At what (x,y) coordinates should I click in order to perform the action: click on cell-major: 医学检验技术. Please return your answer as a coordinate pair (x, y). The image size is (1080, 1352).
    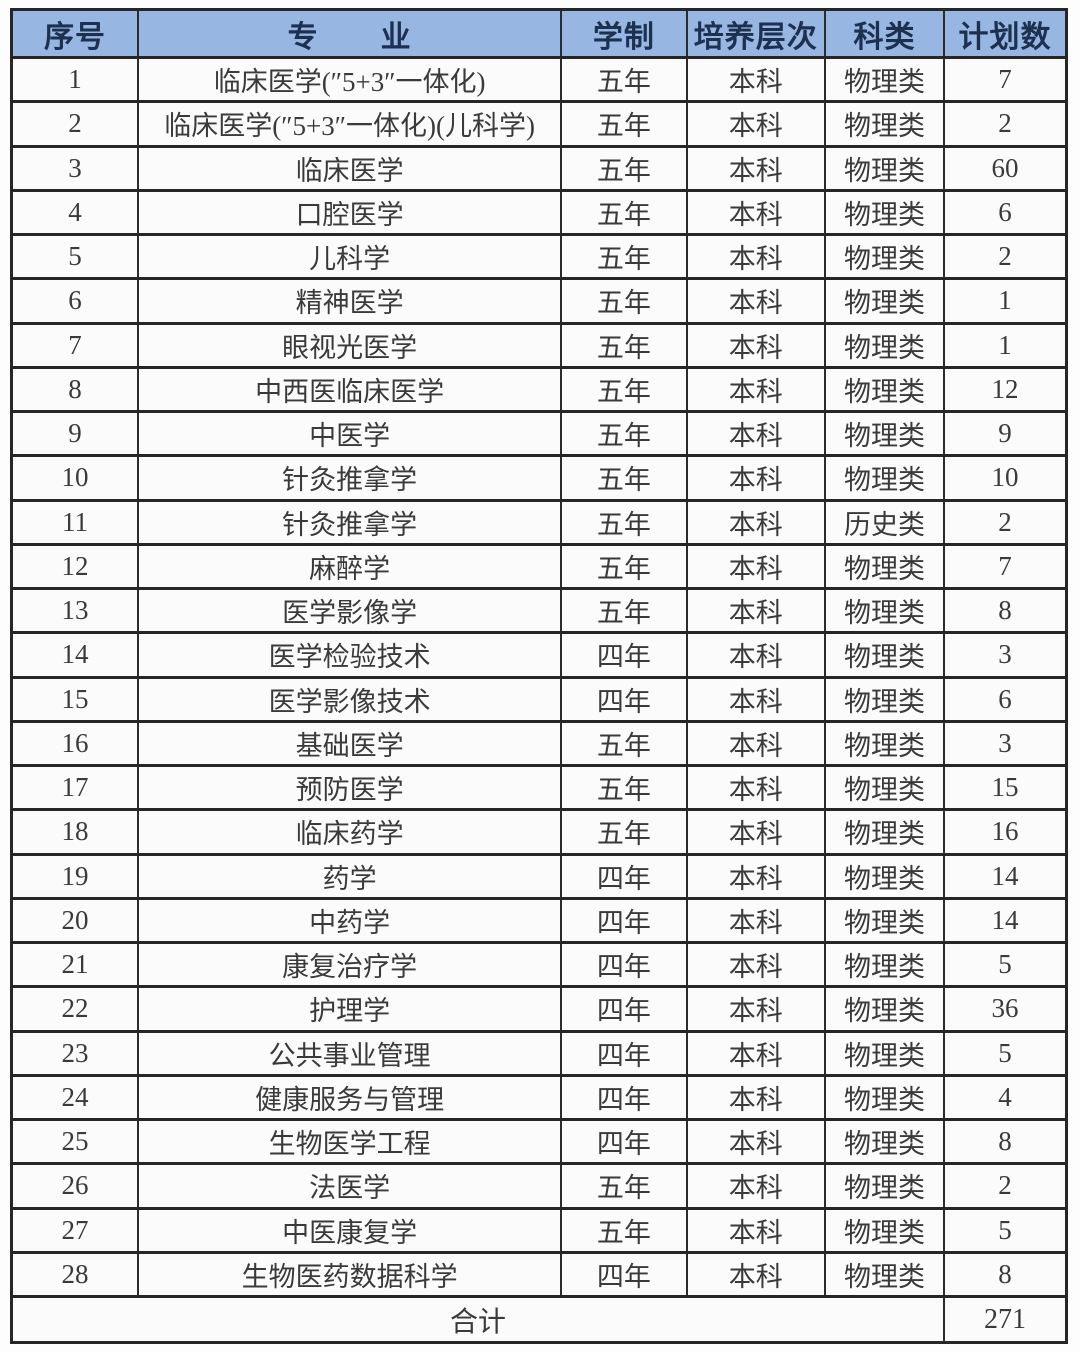
    Looking at the image, I should click on (350, 655).